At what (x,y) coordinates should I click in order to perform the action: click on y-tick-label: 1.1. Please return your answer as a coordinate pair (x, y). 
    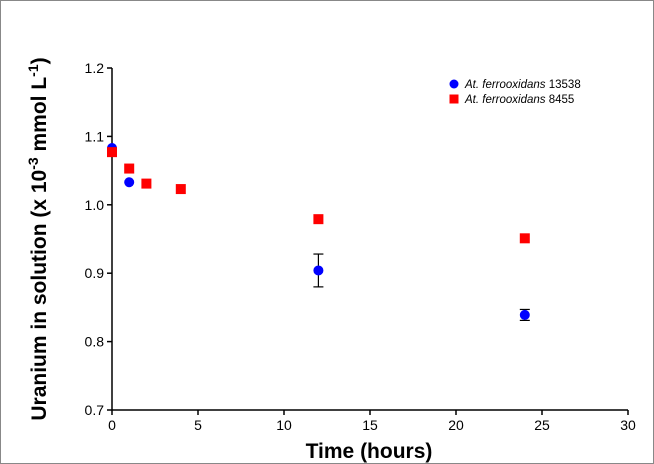
    Looking at the image, I should click on (95, 136).